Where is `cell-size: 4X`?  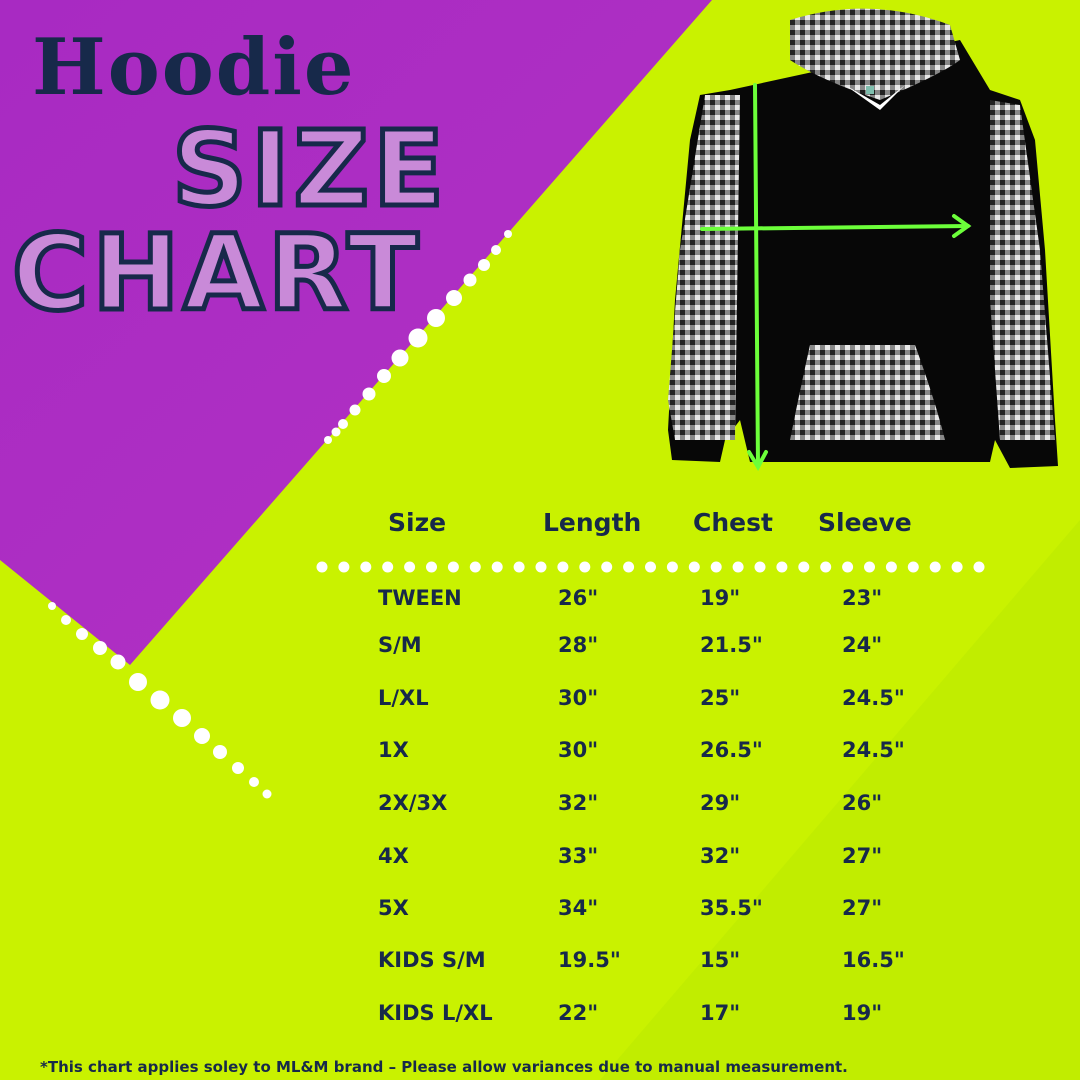 cell-size: 4X is located at coordinates (393, 856).